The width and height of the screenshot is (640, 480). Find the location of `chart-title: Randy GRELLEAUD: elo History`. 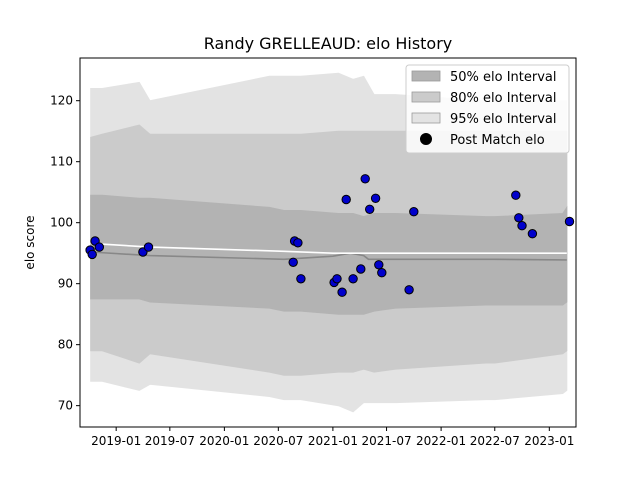

chart-title: Randy GRELLEAUD: elo History is located at coordinates (328, 43).